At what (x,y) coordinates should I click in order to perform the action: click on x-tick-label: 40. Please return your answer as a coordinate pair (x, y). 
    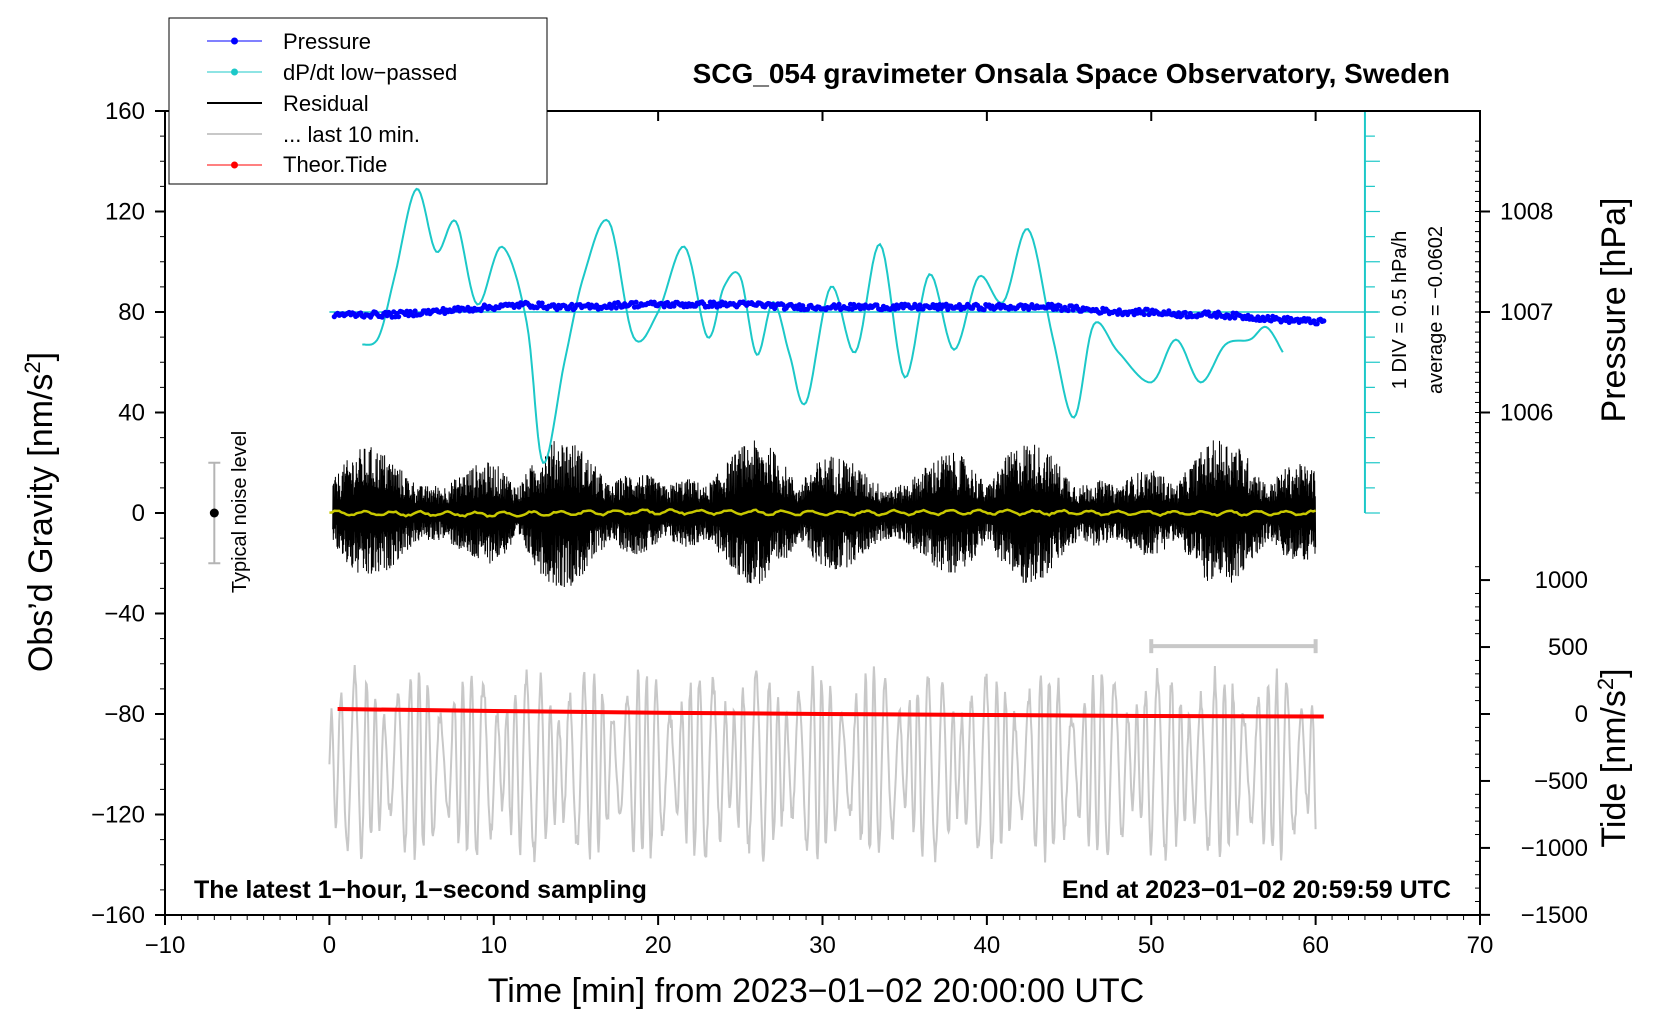
    Looking at the image, I should click on (987, 945).